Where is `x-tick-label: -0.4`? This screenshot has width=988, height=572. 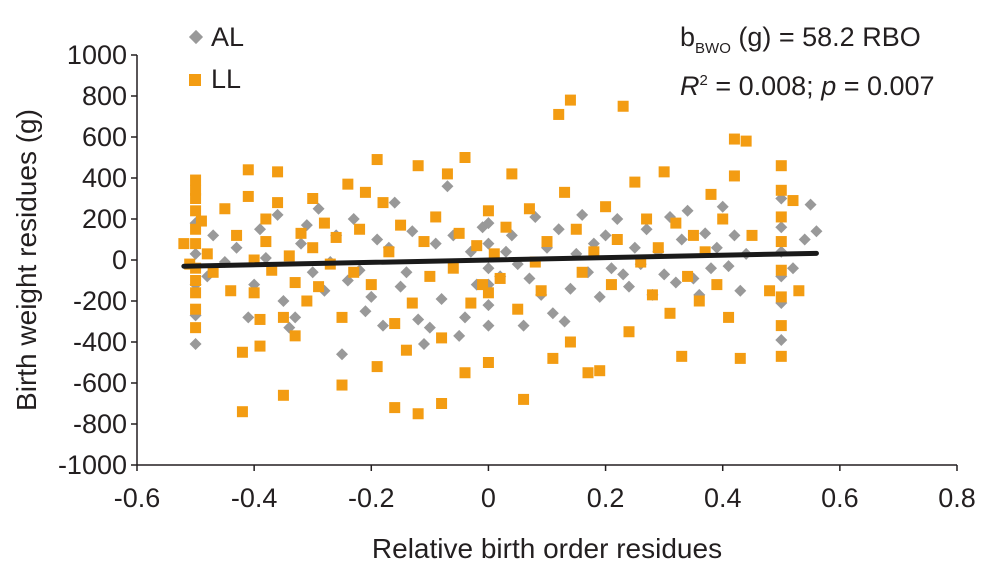 x-tick-label: -0.4 is located at coordinates (254, 498).